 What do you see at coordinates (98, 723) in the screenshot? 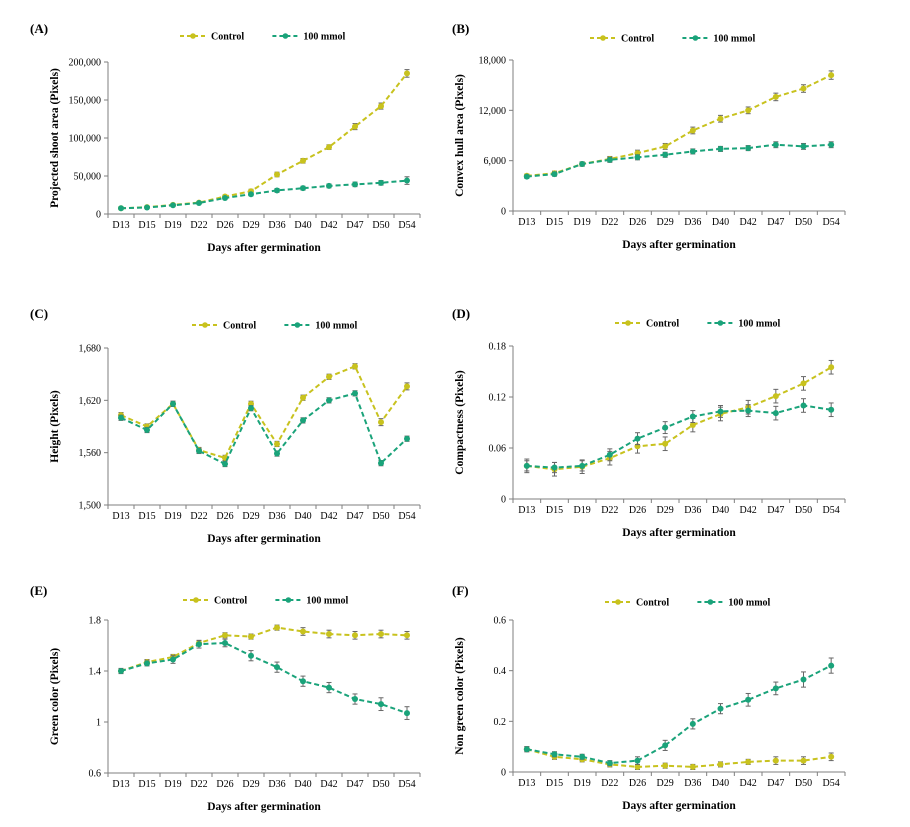
I see `y-tick-label: 1` at bounding box center [98, 723].